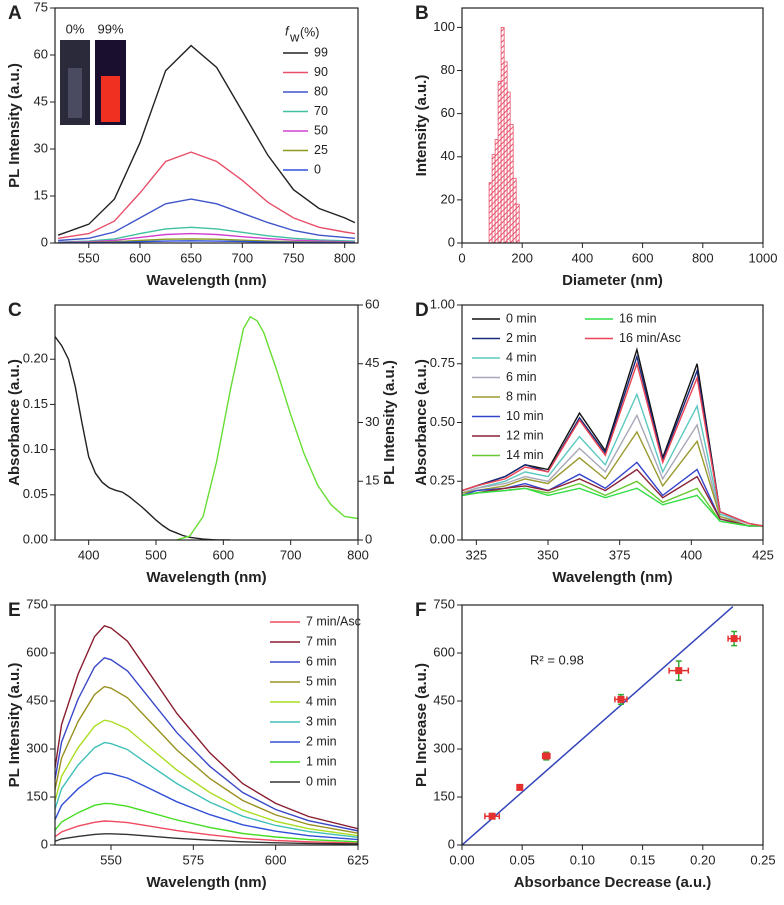 Image resolution: width=784 pixels, height=905 pixels. Describe the element at coordinates (372, 303) in the screenshot. I see `y2-tick-label: 60` at that location.